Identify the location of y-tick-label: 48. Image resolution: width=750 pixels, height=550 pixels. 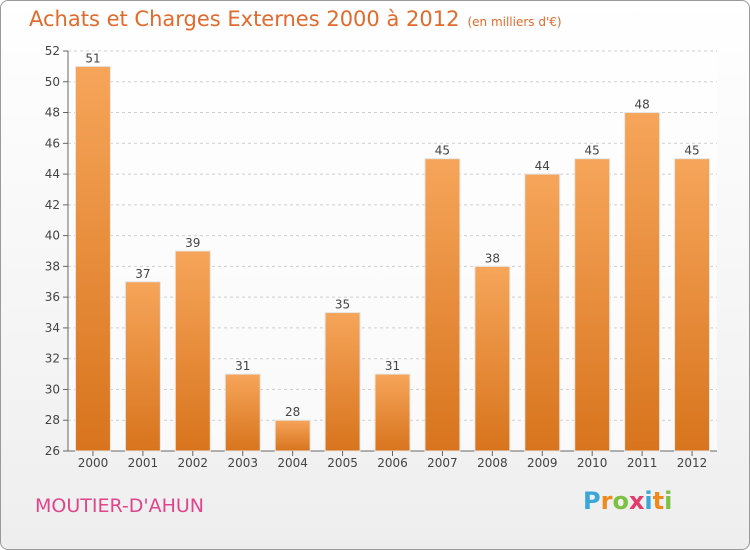
(52, 113).